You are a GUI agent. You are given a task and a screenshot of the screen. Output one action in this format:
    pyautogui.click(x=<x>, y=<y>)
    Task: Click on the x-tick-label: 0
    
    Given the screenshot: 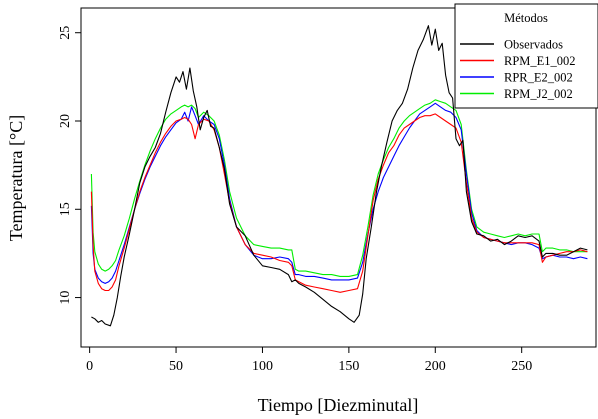 What is the action you would take?
    pyautogui.click(x=89, y=366)
    